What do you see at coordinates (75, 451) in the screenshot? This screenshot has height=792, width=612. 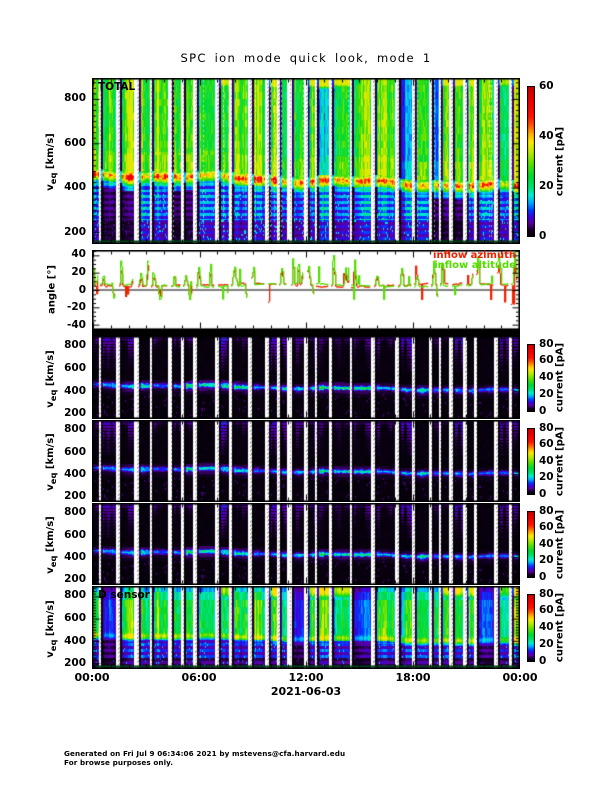 I see `ytick-sensor-b-600: 600` at bounding box center [75, 451].